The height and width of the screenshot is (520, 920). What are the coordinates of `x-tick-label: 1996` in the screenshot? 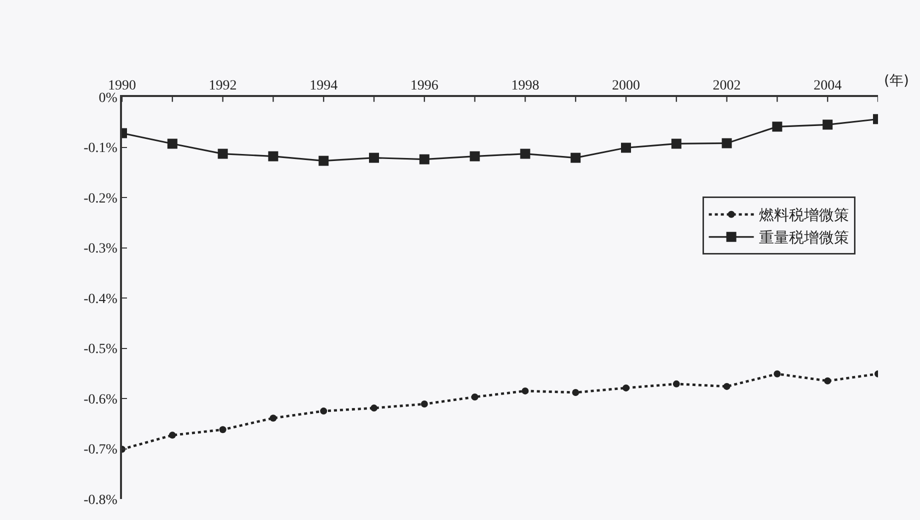 It's located at (424, 86).